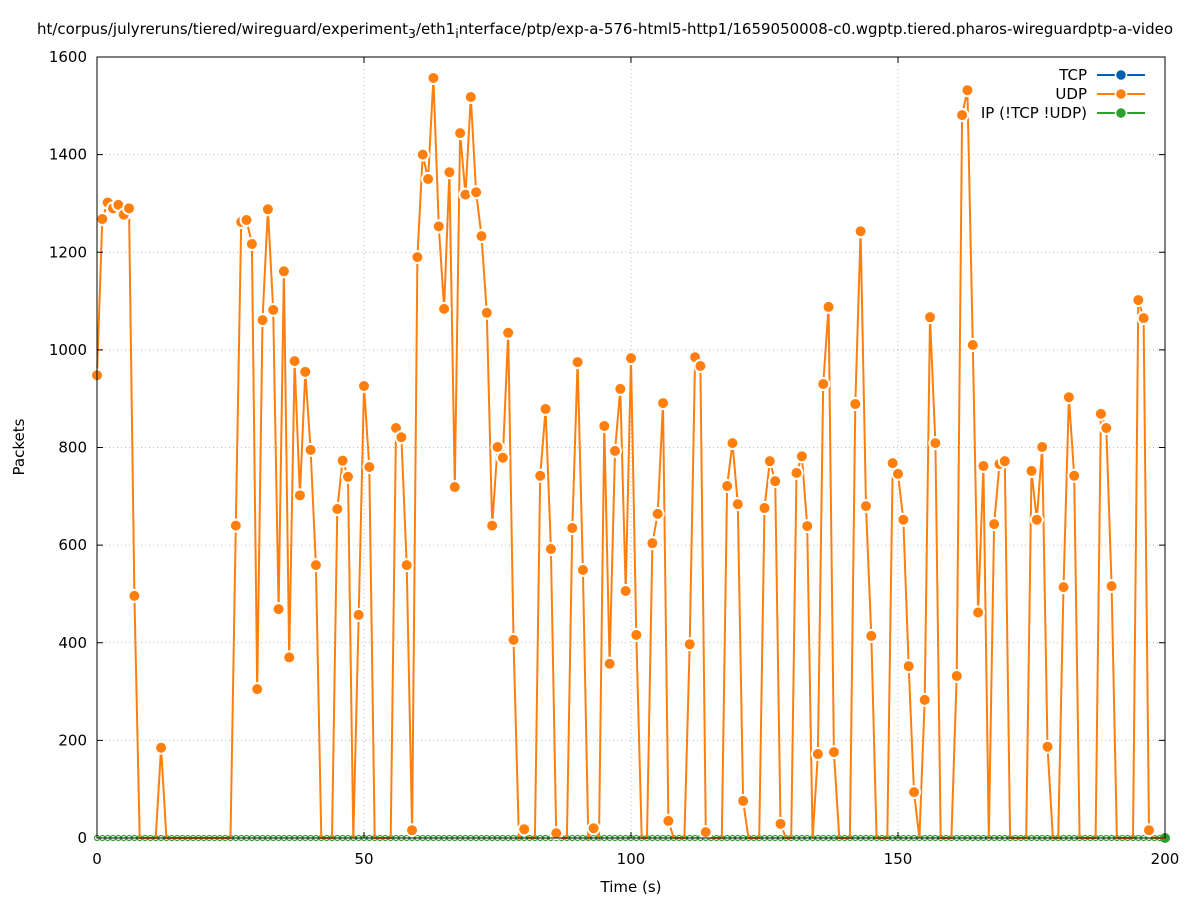  Describe the element at coordinates (72, 545) in the screenshot. I see `y-tick-label: 600` at that location.